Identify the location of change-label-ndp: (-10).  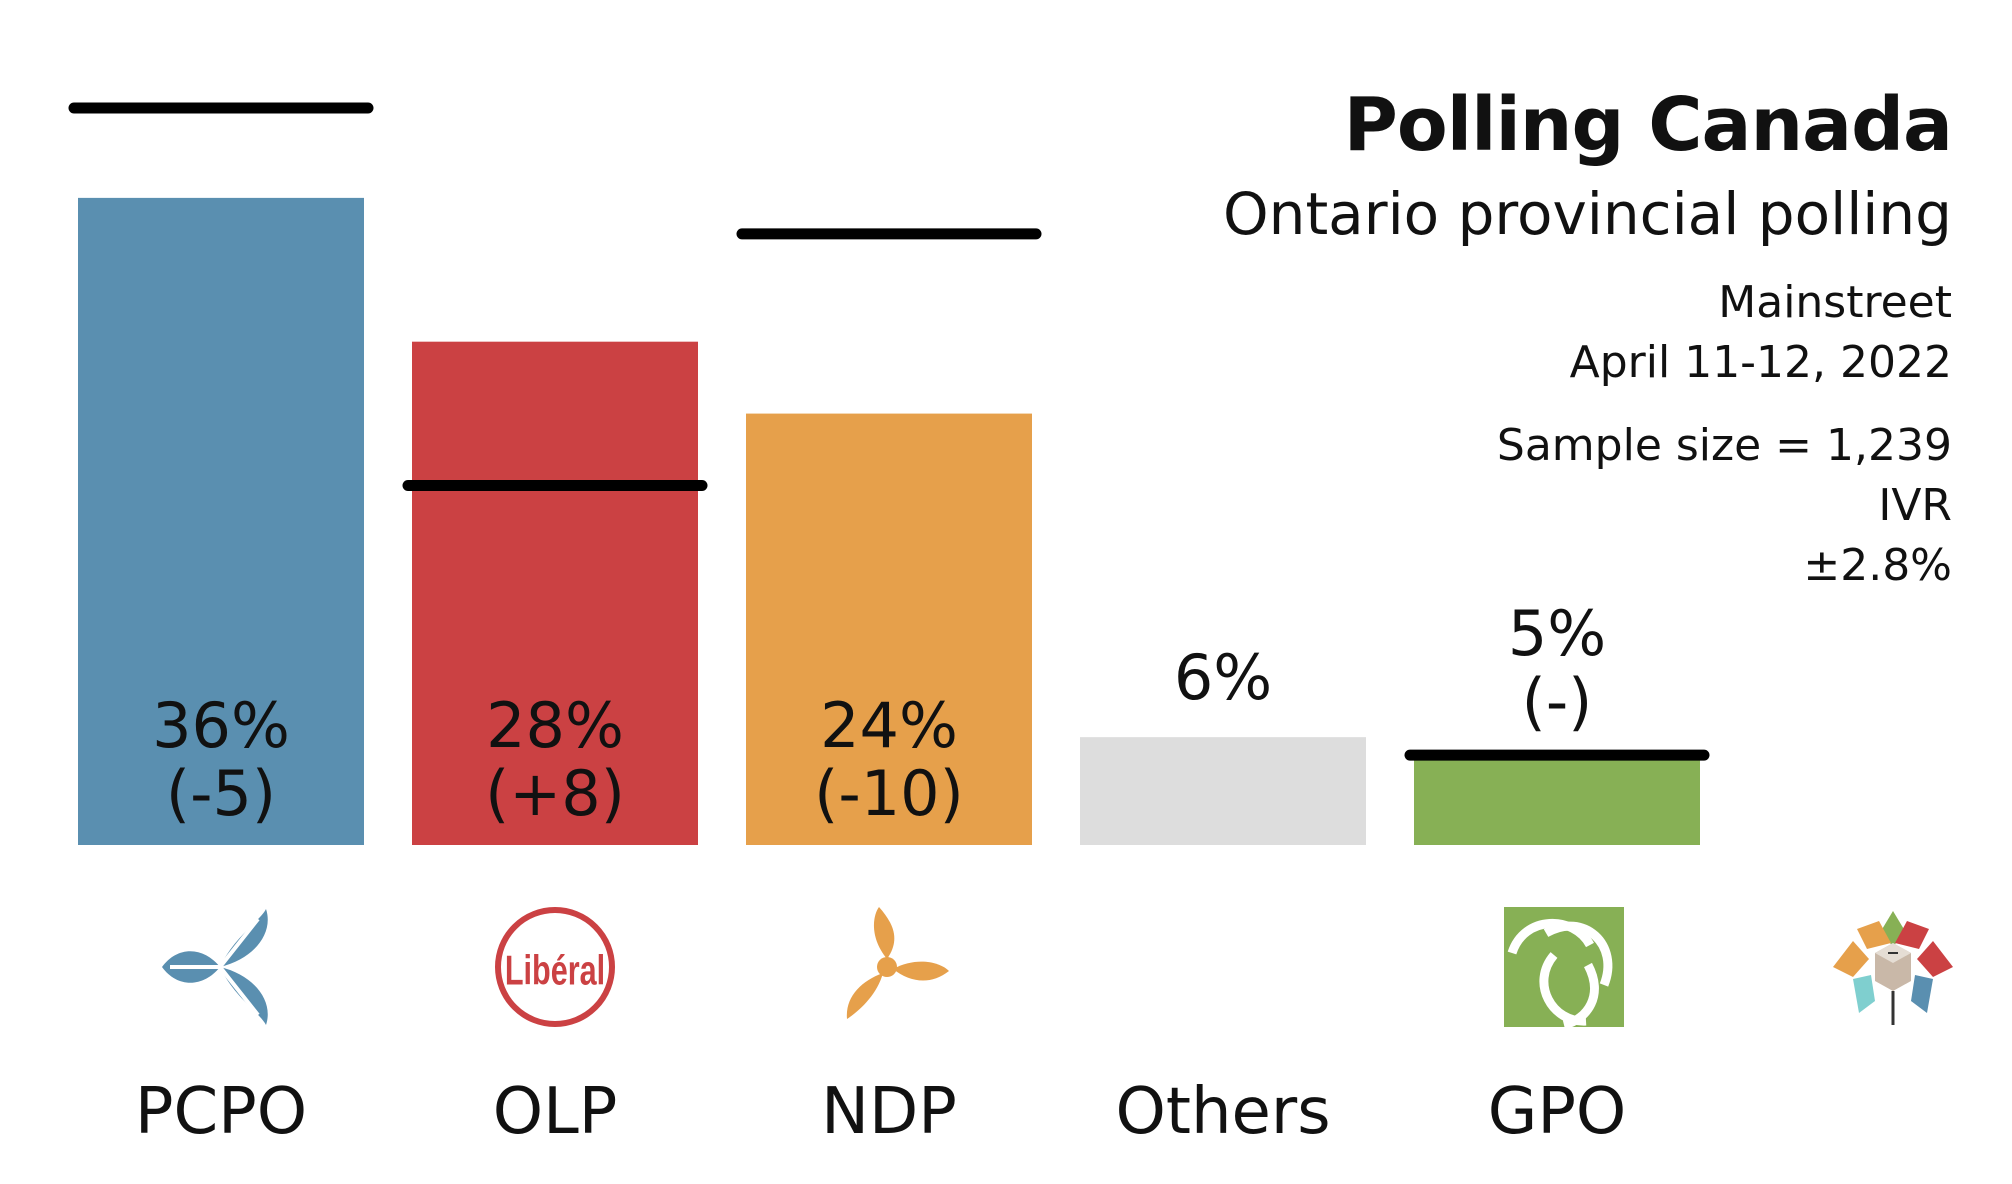
(889, 793).